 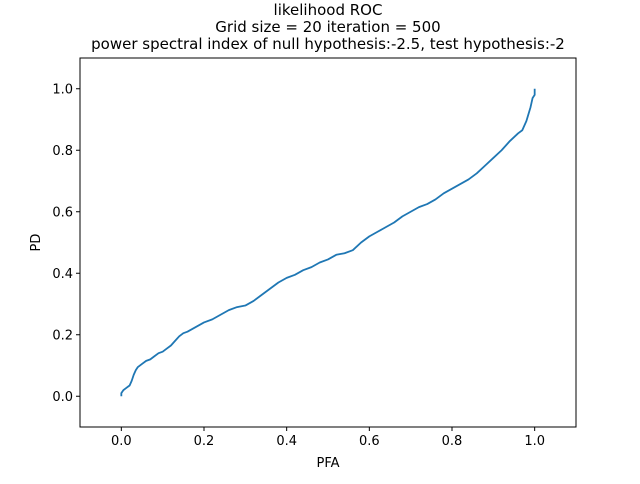 What do you see at coordinates (62, 397) in the screenshot?
I see `y-tick-label: 0.0` at bounding box center [62, 397].